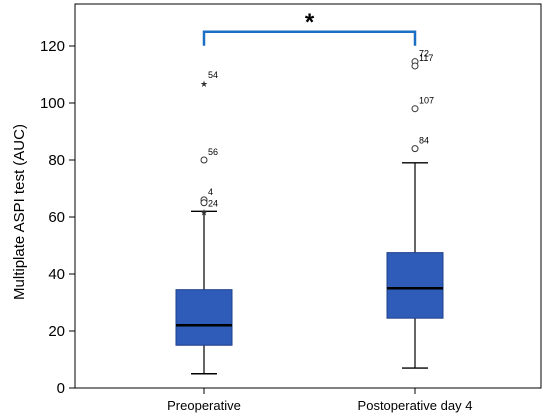 The width and height of the screenshot is (550, 418). Describe the element at coordinates (204, 405) in the screenshot. I see `x-category-label: Preoperative` at that location.